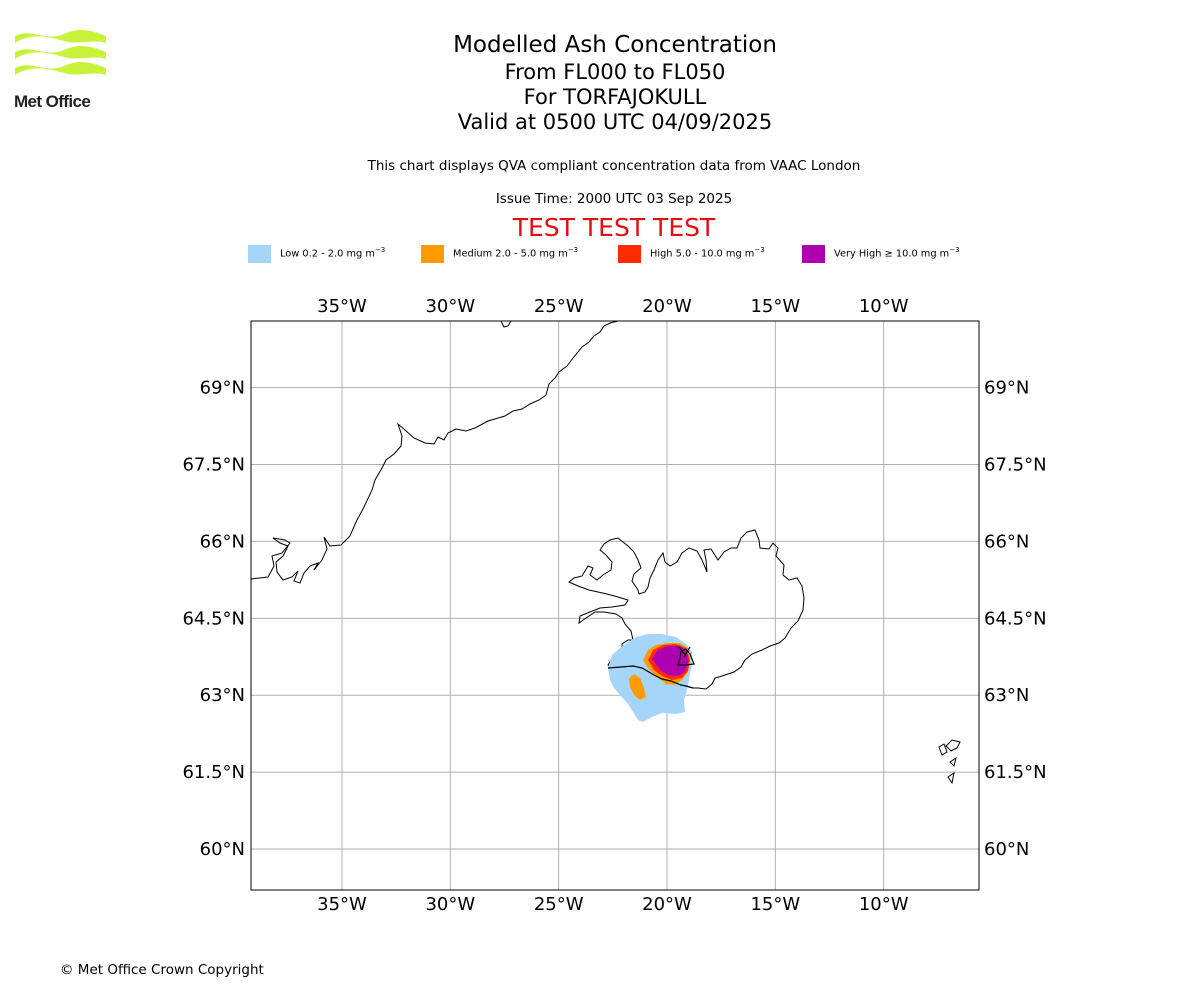 This screenshot has height=1000, width=1200. What do you see at coordinates (949, 762) in the screenshot?
I see `faroe-islands` at bounding box center [949, 762].